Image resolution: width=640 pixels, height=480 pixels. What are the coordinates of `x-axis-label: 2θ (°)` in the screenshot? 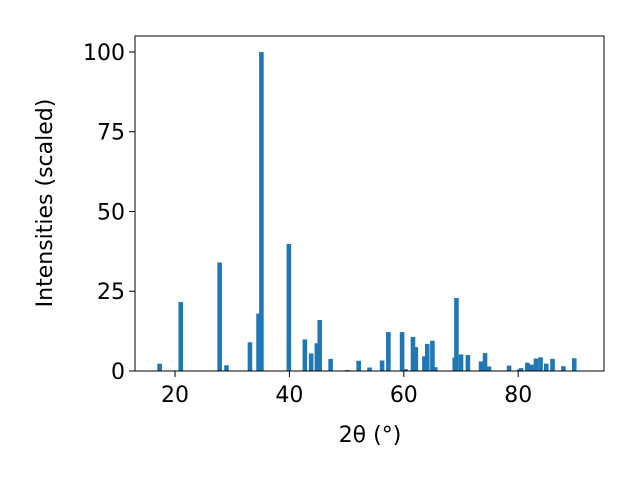 It's located at (370, 435).